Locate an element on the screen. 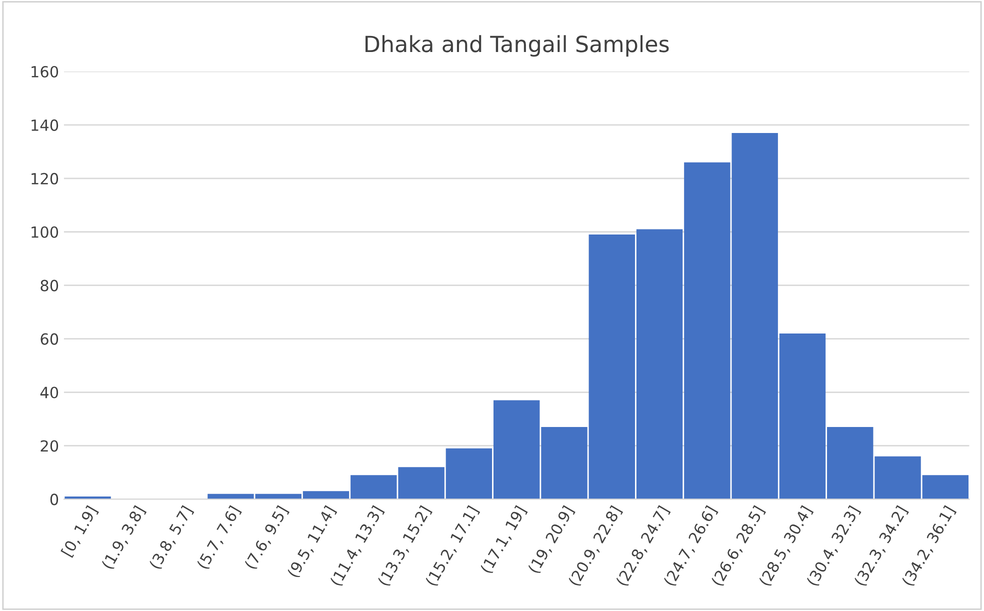 The height and width of the screenshot is (611, 984). y-tick-label: 20 is located at coordinates (49, 446).